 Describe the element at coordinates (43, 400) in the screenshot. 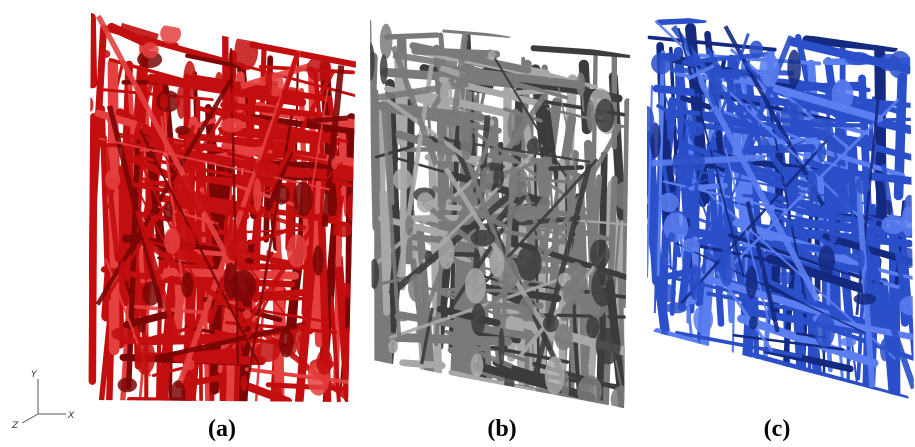

I see `coordinate-axes-triad: Y X Z` at that location.